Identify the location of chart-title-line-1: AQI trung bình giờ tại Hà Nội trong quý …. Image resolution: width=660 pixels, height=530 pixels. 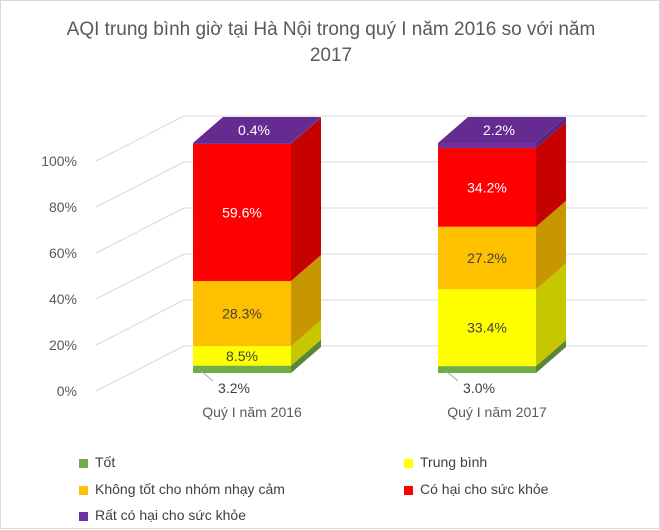
(331, 29).